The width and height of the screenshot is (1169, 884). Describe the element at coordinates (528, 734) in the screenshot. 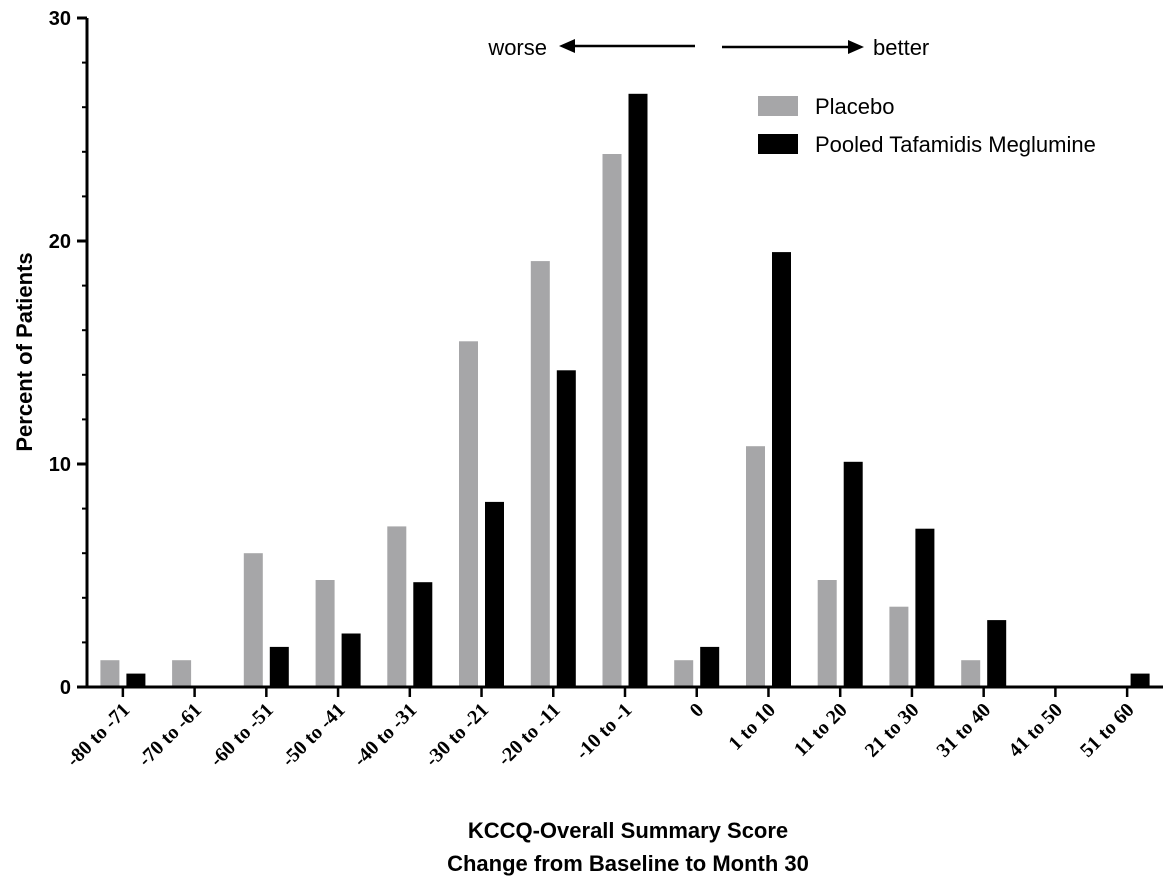

I see `x-tick-label: -20 to -11` at that location.